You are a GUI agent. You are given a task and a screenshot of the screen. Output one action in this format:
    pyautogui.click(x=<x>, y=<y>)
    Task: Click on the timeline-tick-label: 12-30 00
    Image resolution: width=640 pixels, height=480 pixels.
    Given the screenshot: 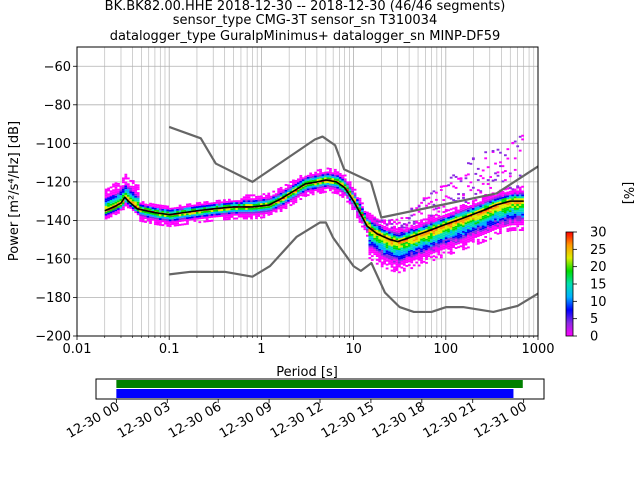 What is the action you would take?
    pyautogui.click(x=93, y=420)
    